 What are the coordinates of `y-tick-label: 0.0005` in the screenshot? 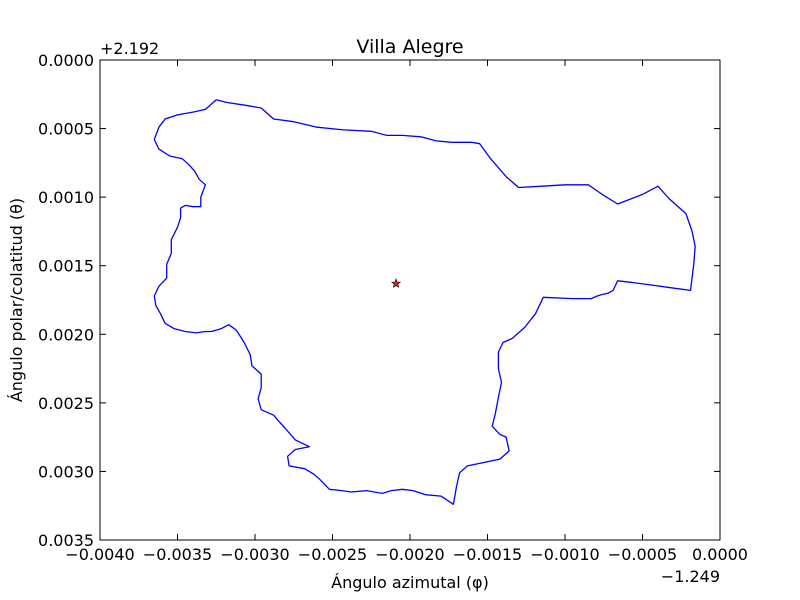 It's located at (66, 129).